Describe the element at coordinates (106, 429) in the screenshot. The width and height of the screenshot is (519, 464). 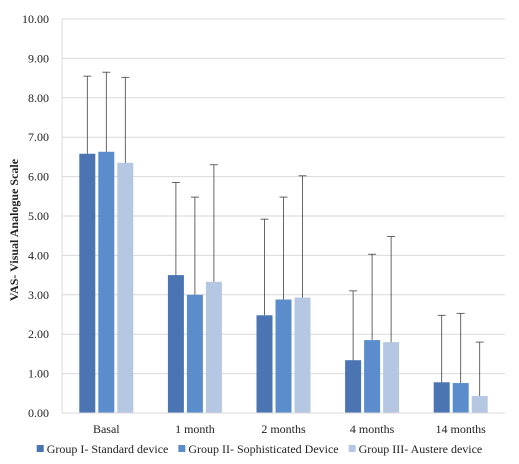
I see `x-tick-label: Basal` at that location.